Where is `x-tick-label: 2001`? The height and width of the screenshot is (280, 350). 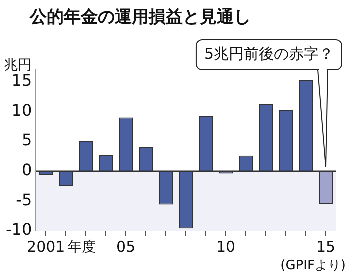 x-tick-label: 2001 is located at coordinates (46, 247).